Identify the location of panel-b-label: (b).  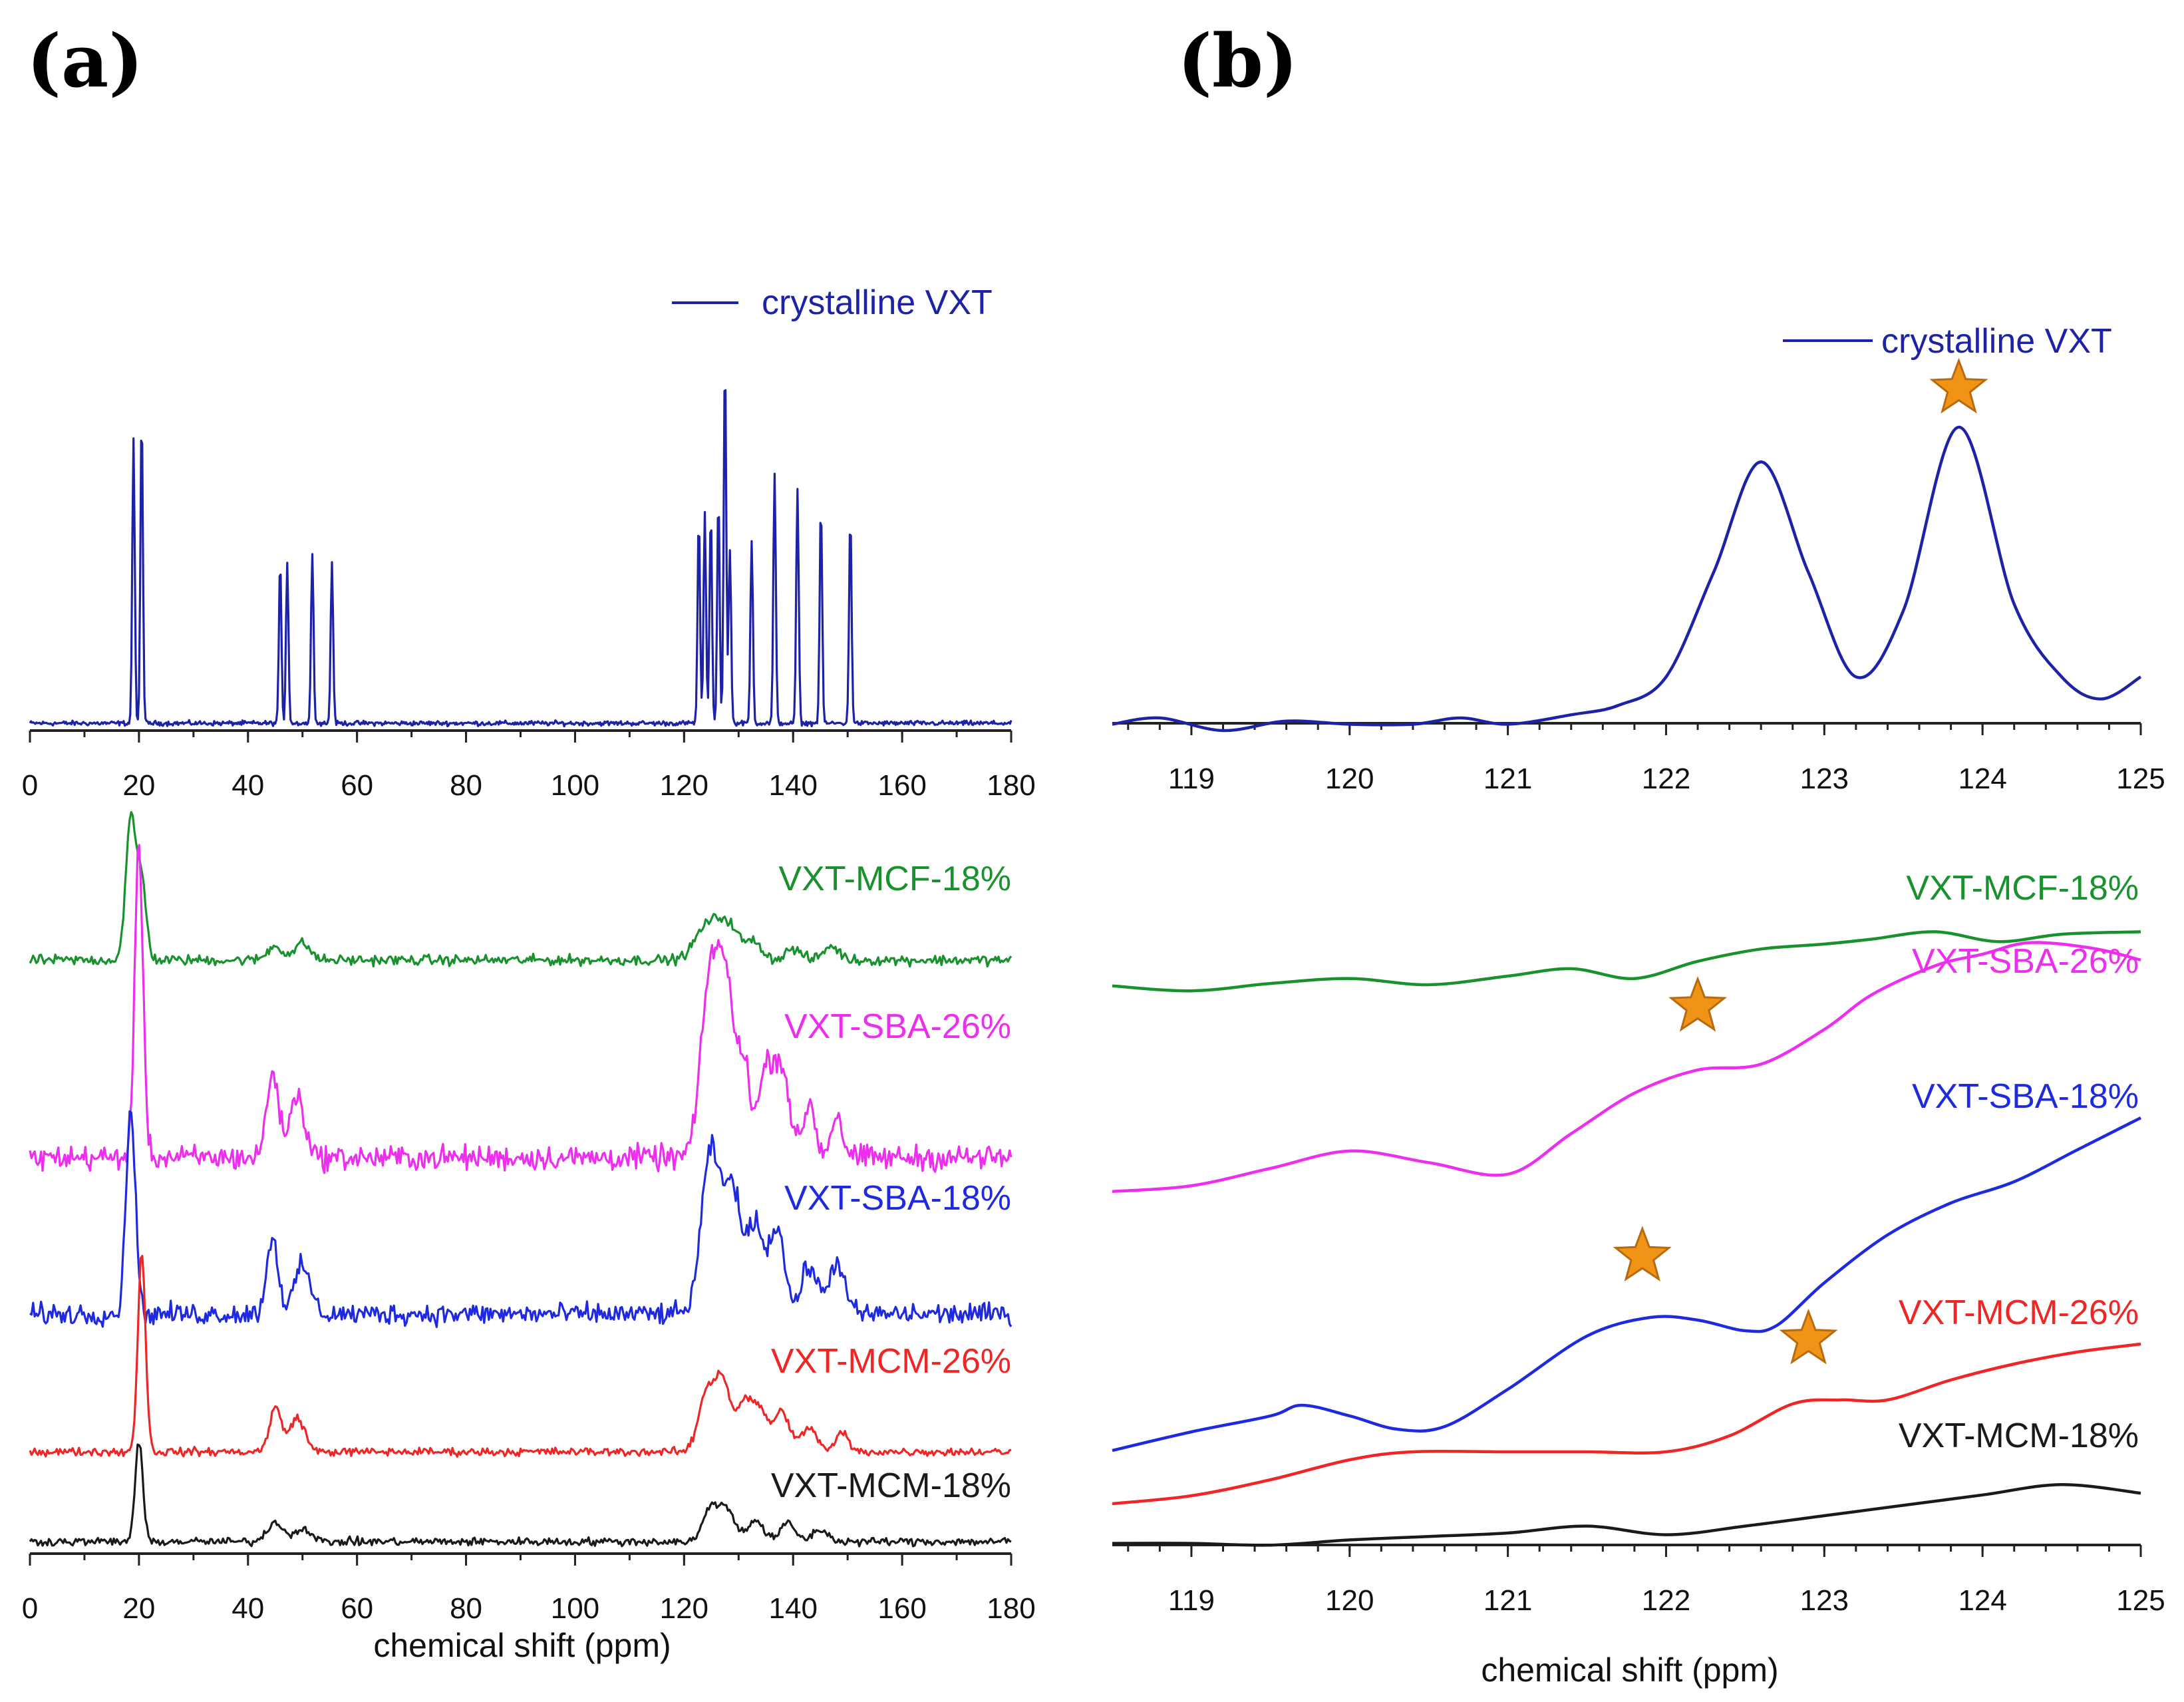
(1237, 61).